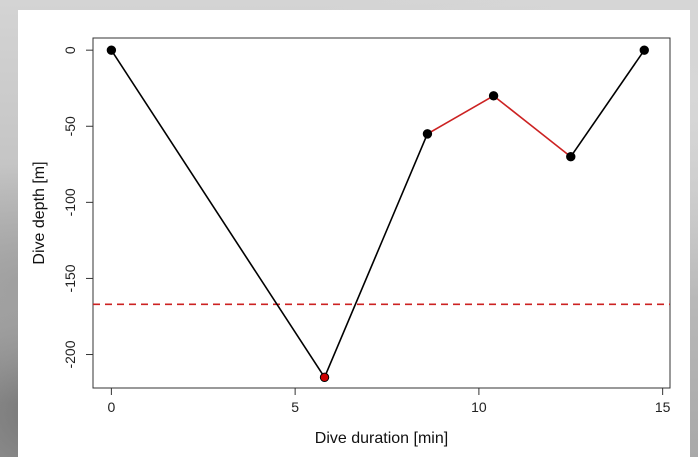 The height and width of the screenshot is (457, 698). What do you see at coordinates (70, 354) in the screenshot?
I see `y-tick-label: -200` at bounding box center [70, 354].